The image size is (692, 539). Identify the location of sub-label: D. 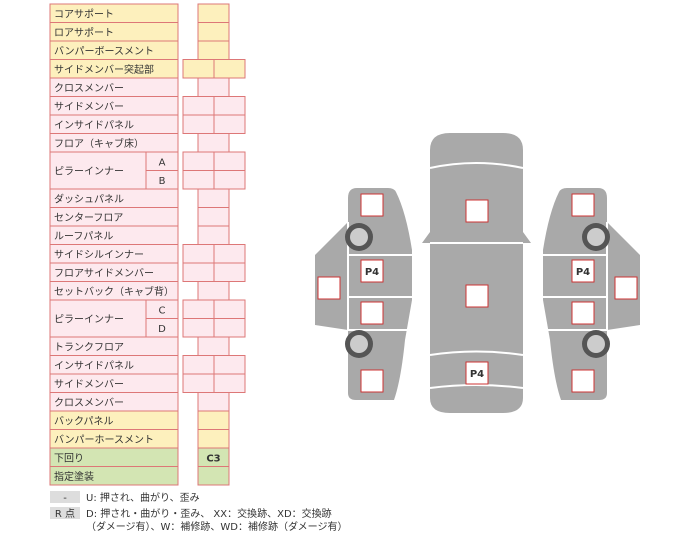
(162, 329).